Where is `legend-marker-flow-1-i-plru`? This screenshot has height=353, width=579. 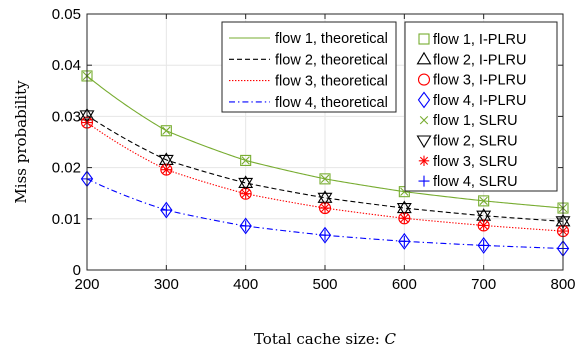
legend-marker-flow-1-i-plru is located at coordinates (424, 39).